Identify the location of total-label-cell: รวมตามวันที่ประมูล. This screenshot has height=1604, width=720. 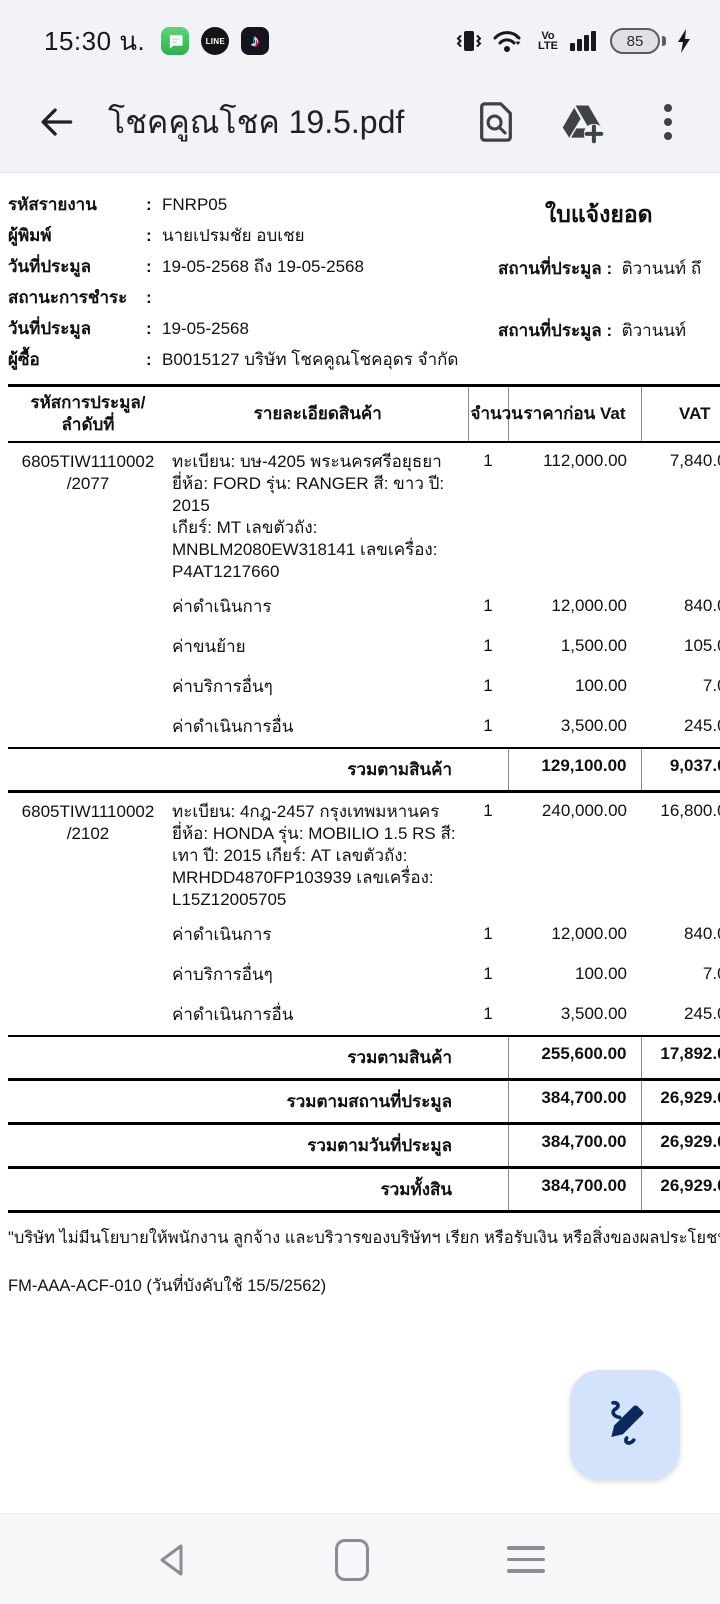
(238, 1145).